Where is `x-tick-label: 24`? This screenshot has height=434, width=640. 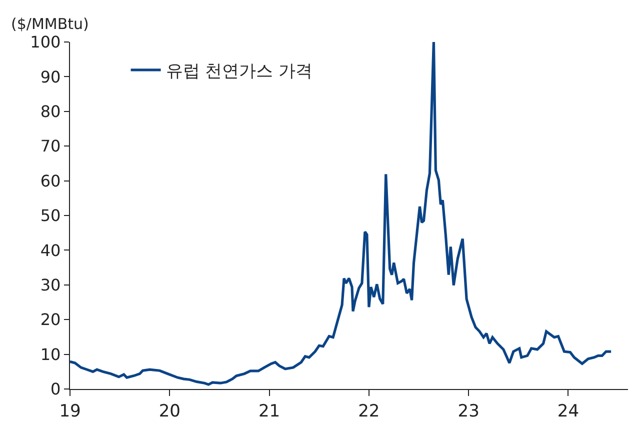
x-tick-label: 24 is located at coordinates (568, 412).